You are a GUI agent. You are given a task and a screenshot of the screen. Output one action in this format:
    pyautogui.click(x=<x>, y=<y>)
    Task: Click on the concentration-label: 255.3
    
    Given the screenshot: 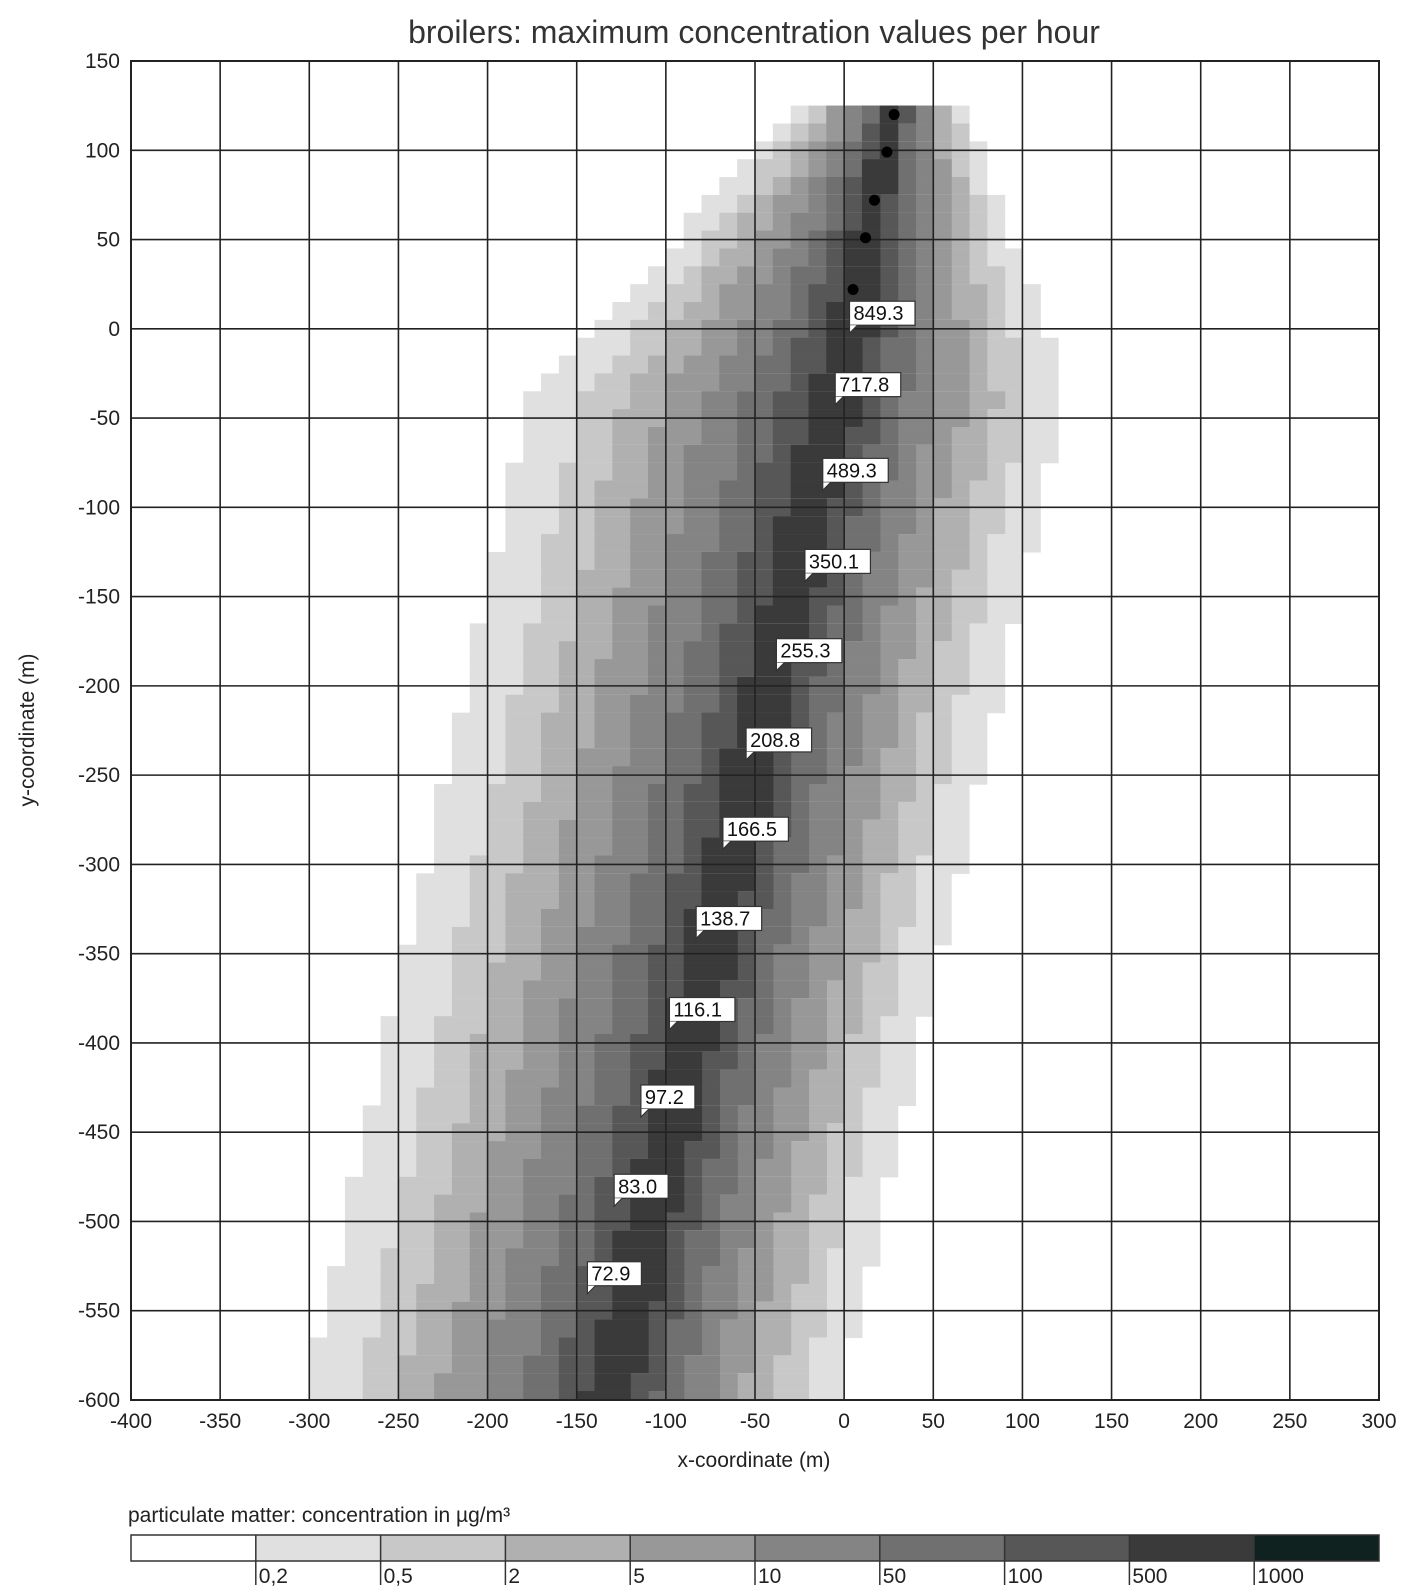 What is the action you would take?
    pyautogui.click(x=809, y=655)
    